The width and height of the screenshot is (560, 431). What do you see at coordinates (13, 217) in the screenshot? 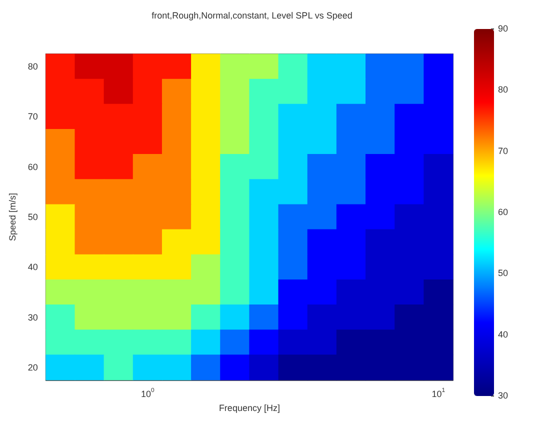
I see `y-axis-title: Speed [m/s]` at bounding box center [13, 217].